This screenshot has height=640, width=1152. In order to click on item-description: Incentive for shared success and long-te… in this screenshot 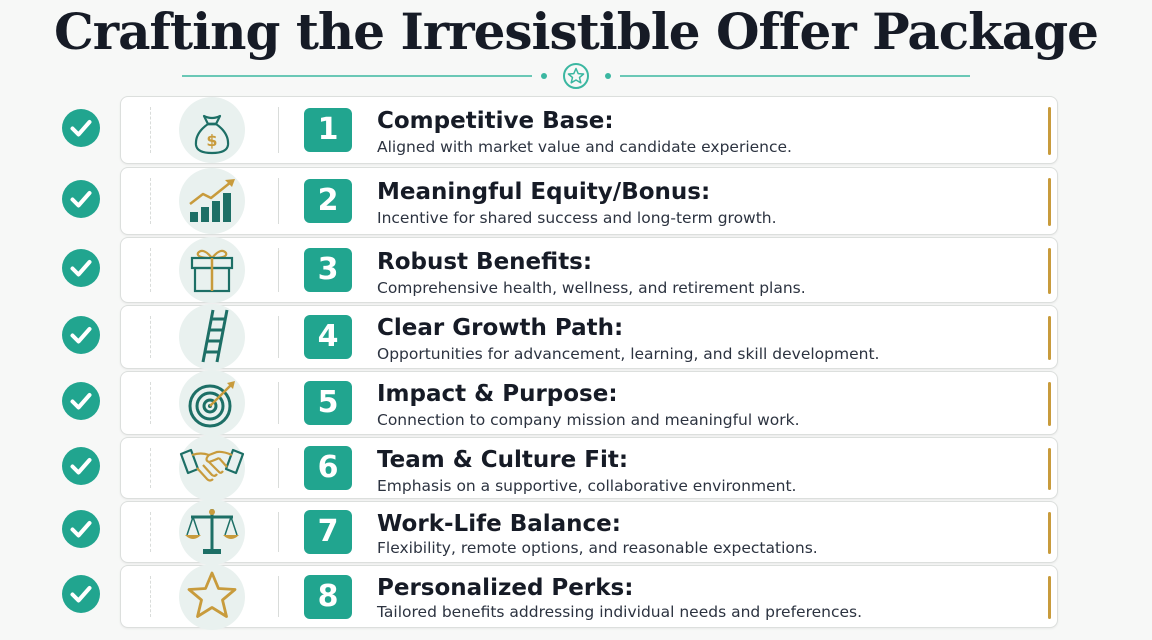, I will do `click(577, 218)`.